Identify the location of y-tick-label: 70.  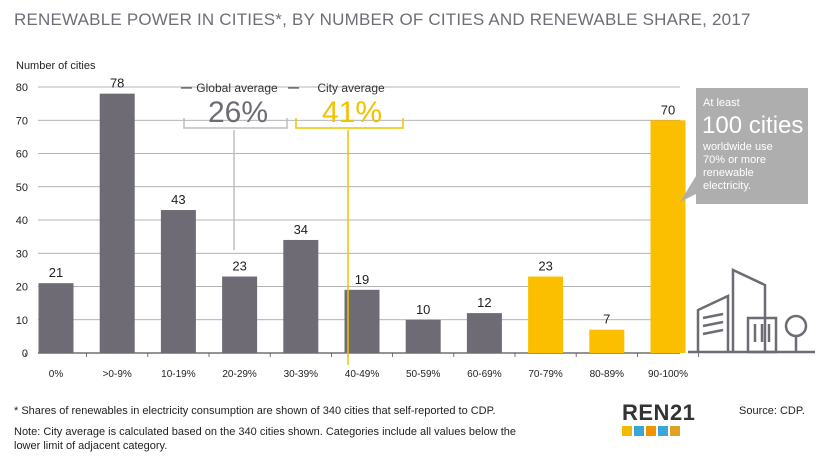
(22, 121).